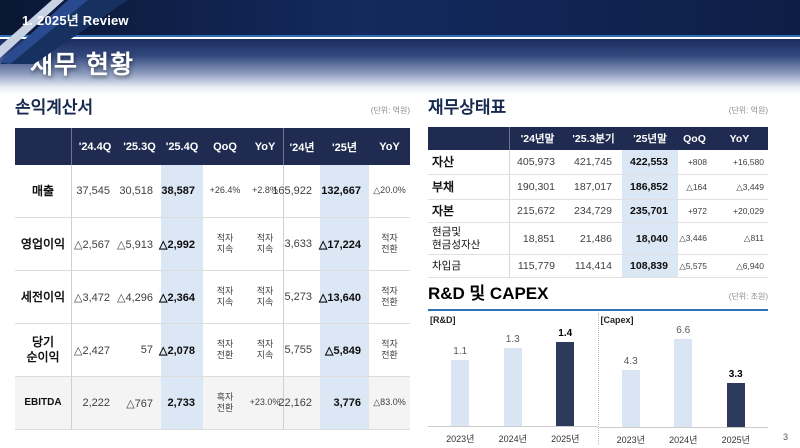 This screenshot has width=800, height=448. What do you see at coordinates (739, 138) in the screenshot?
I see `balance-column-header: YoY` at bounding box center [739, 138].